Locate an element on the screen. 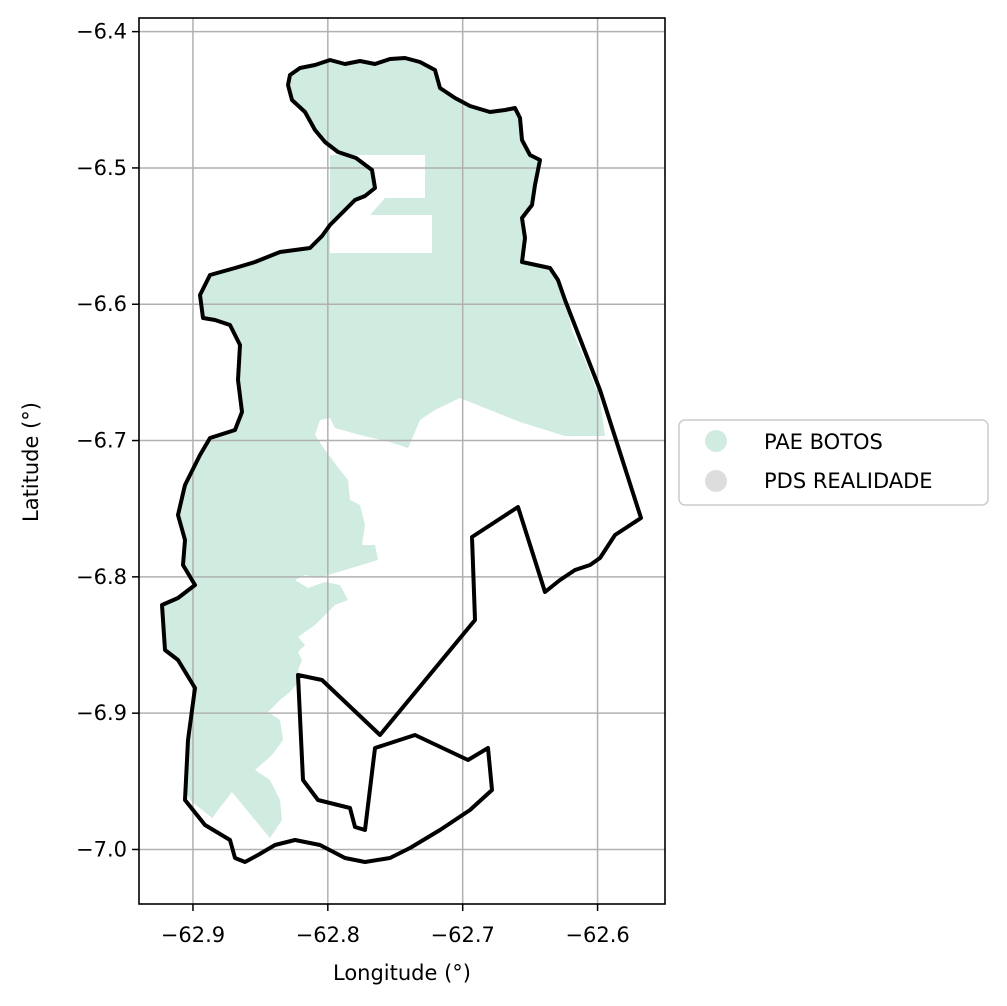 This screenshot has width=1007, height=1006. y-tick-label: −6.7 is located at coordinates (101, 441).